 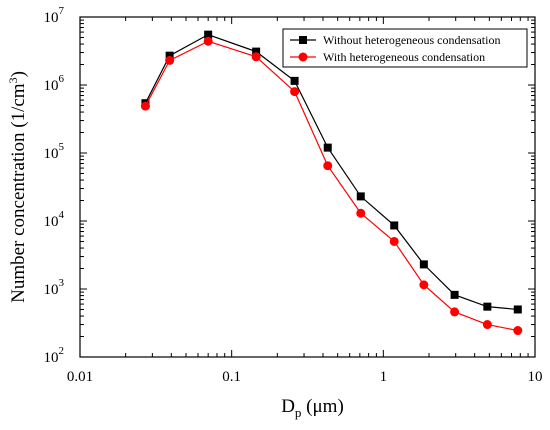 What do you see at coordinates (62, 11) in the screenshot?
I see `y-tick-exponent: 7` at bounding box center [62, 11].